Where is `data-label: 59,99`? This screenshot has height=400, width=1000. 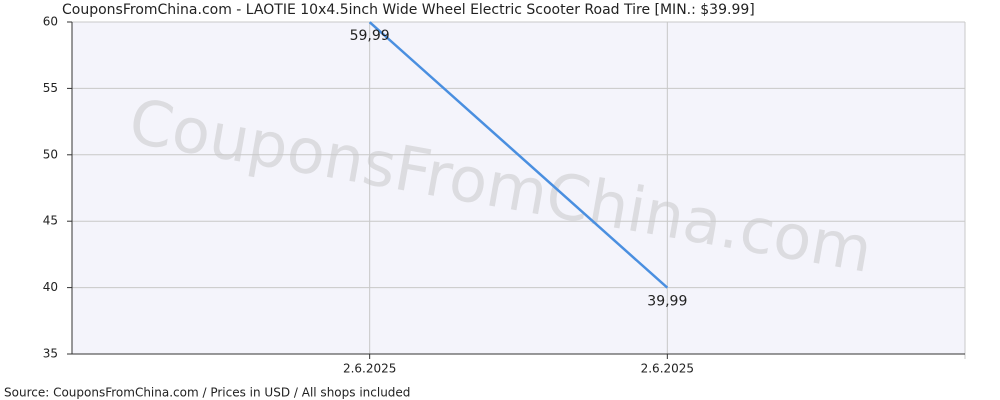
data-label: 59,99 is located at coordinates (370, 36).